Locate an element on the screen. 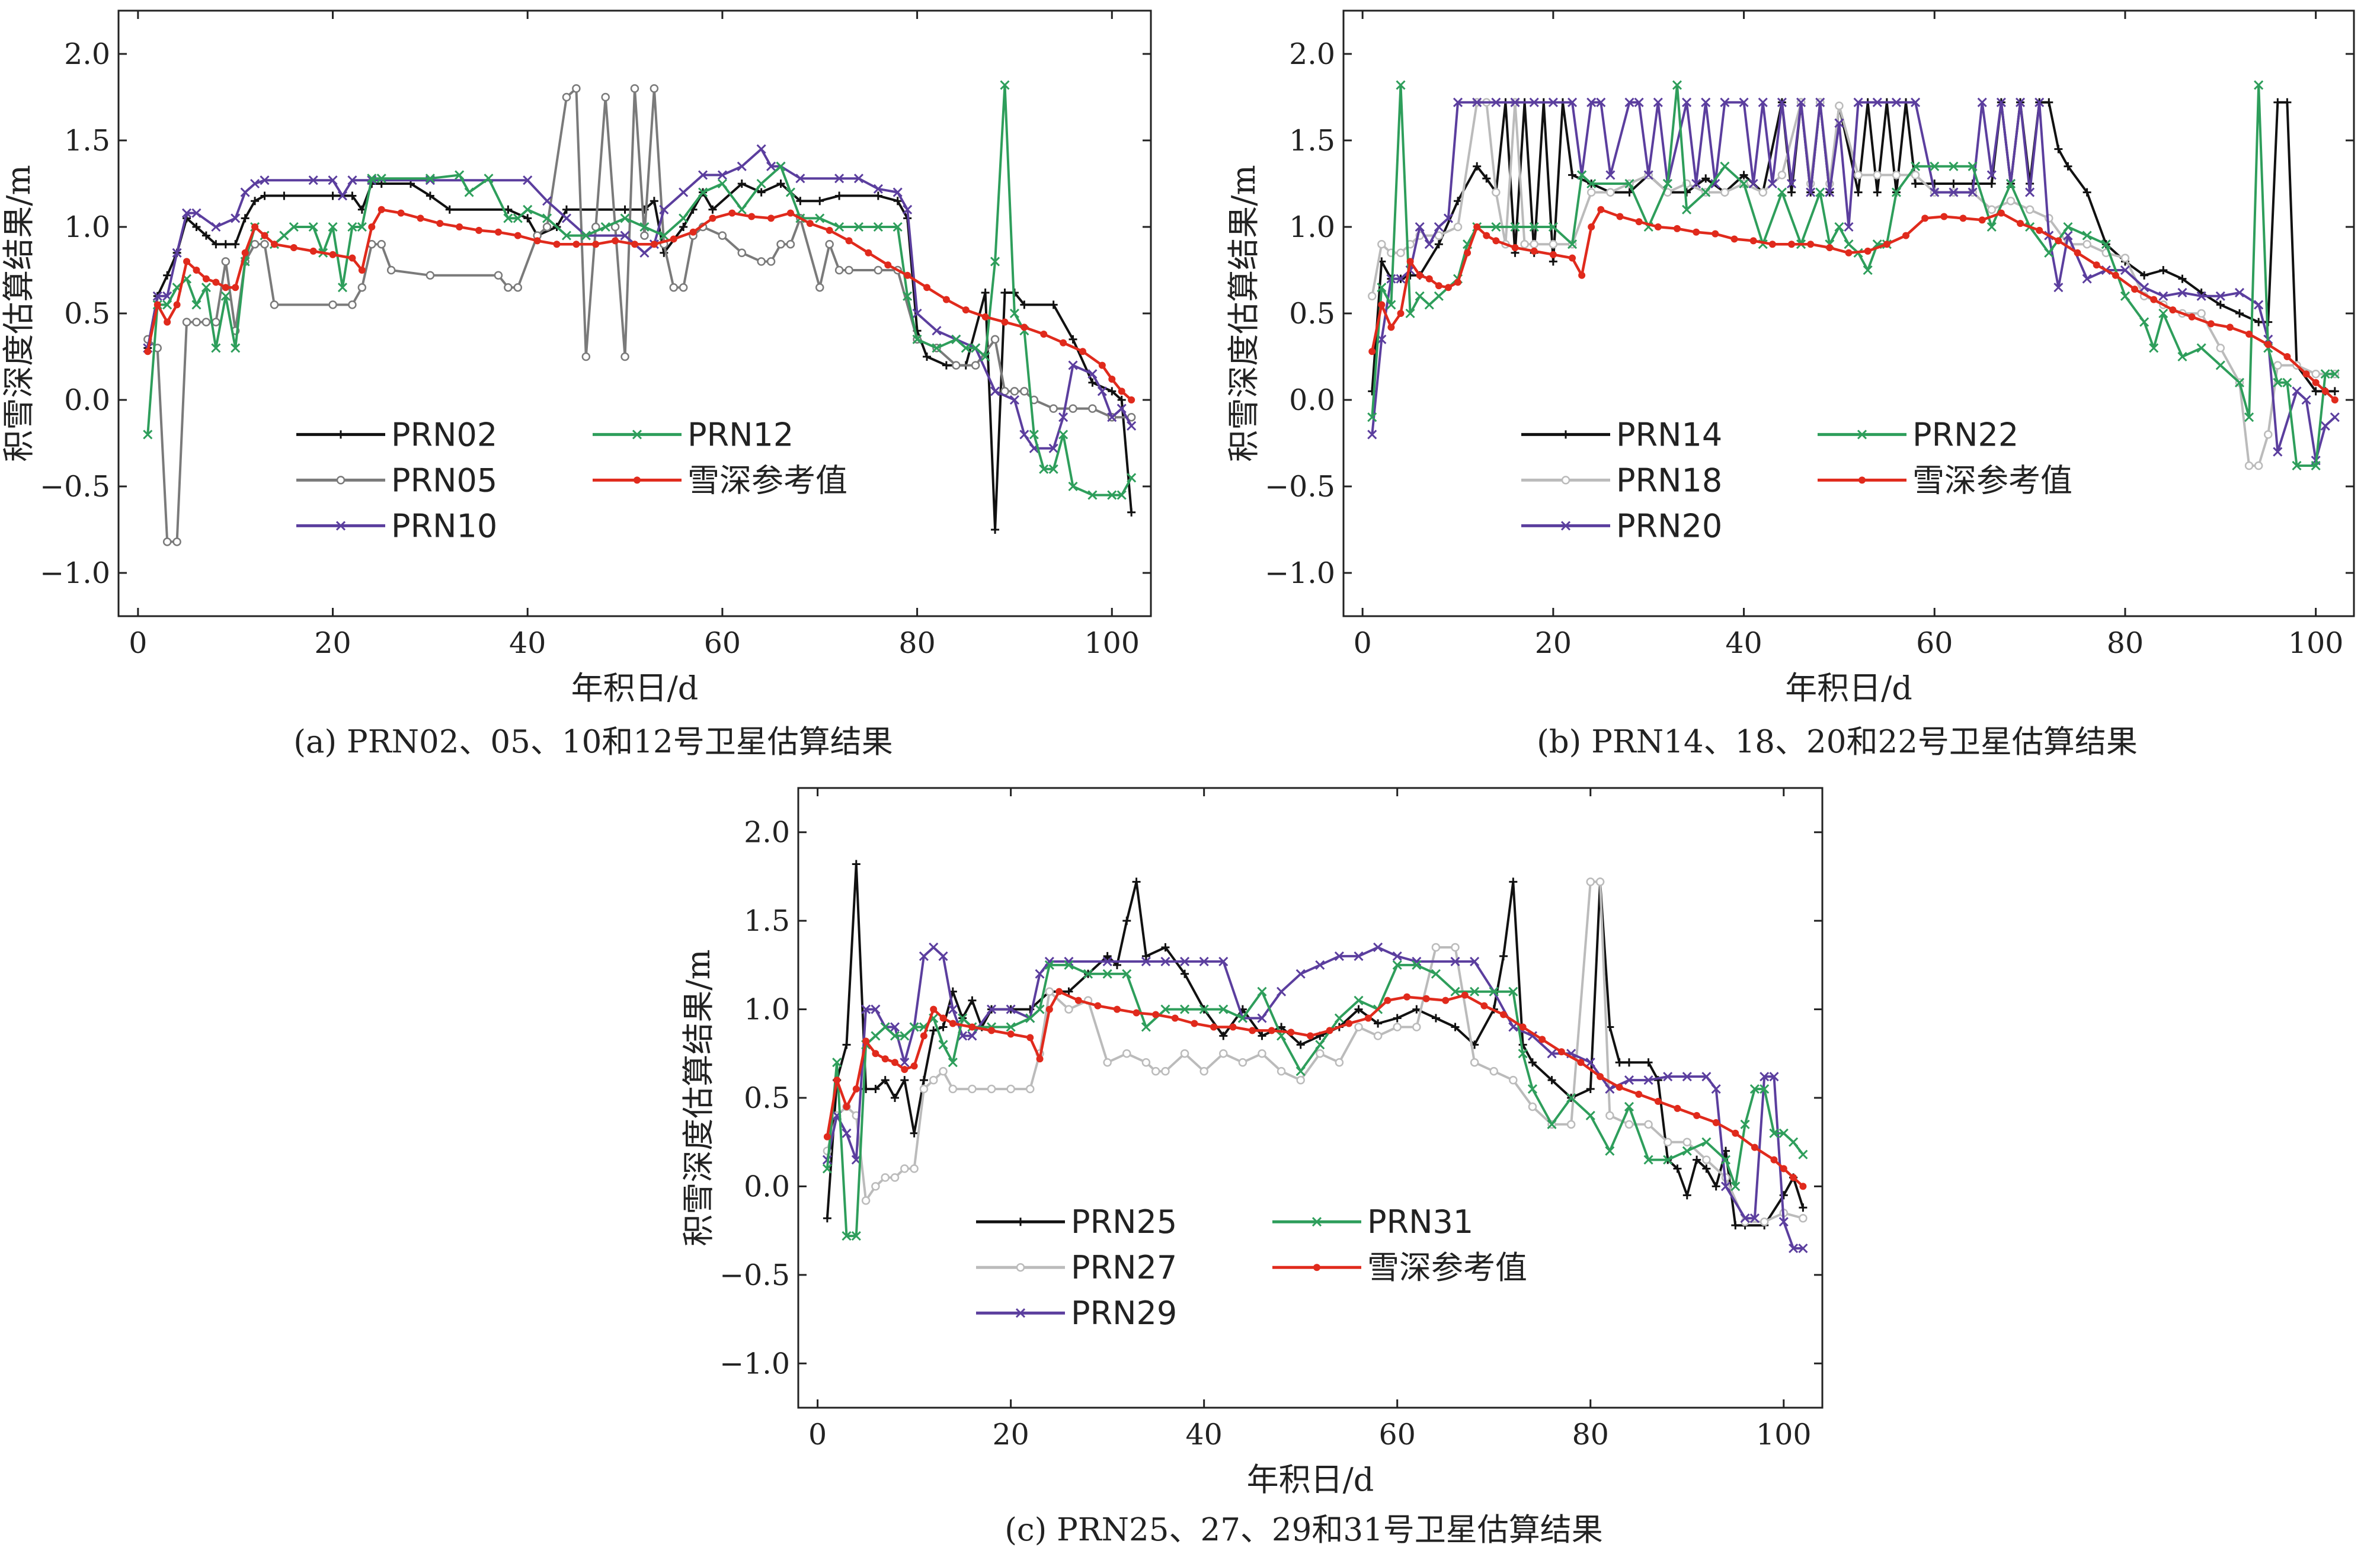 The width and height of the screenshot is (2380, 1557). y-tick-label: 1.0 is located at coordinates (87, 227).